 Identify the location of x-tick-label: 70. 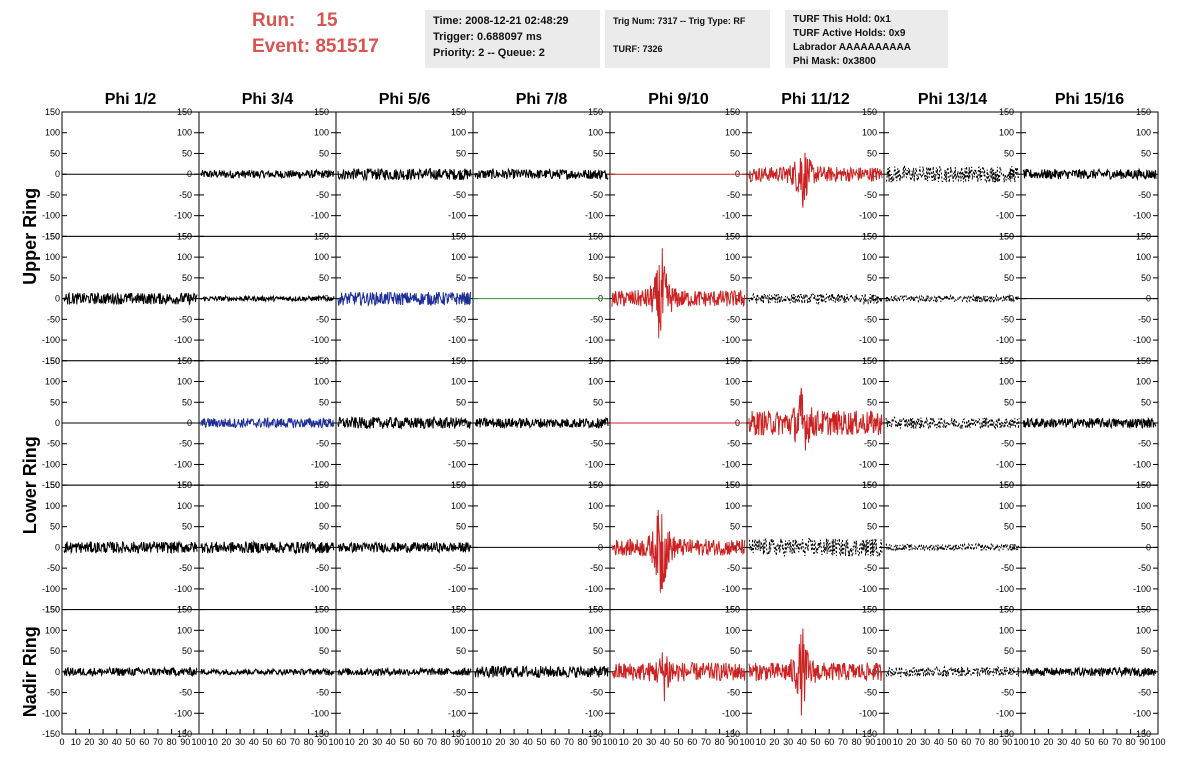
(295, 742).